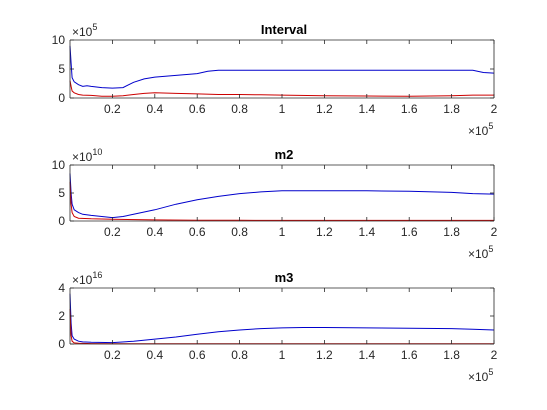  What do you see at coordinates (284, 29) in the screenshot?
I see `chart-title: Interval` at bounding box center [284, 29].